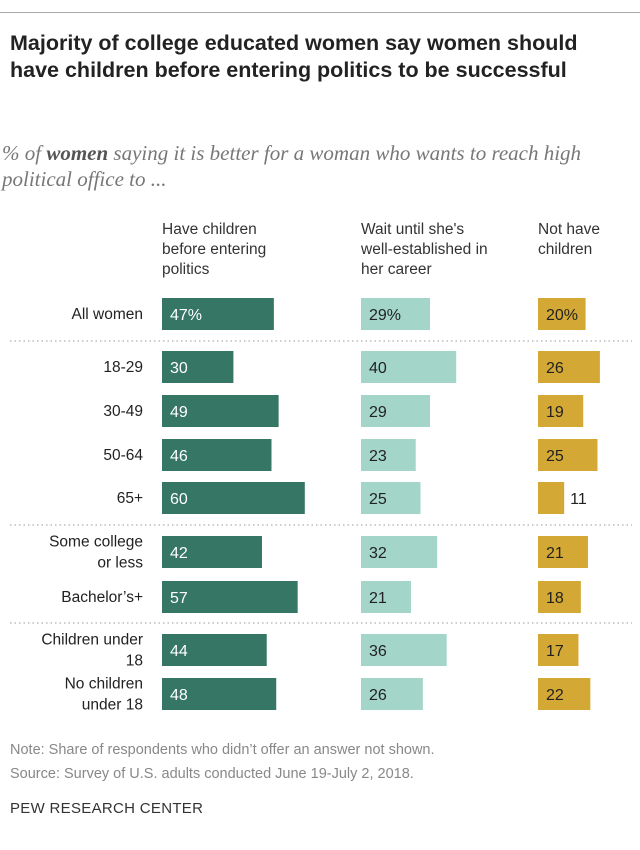 The image size is (640, 850). I want to click on data-label: 32, so click(378, 553).